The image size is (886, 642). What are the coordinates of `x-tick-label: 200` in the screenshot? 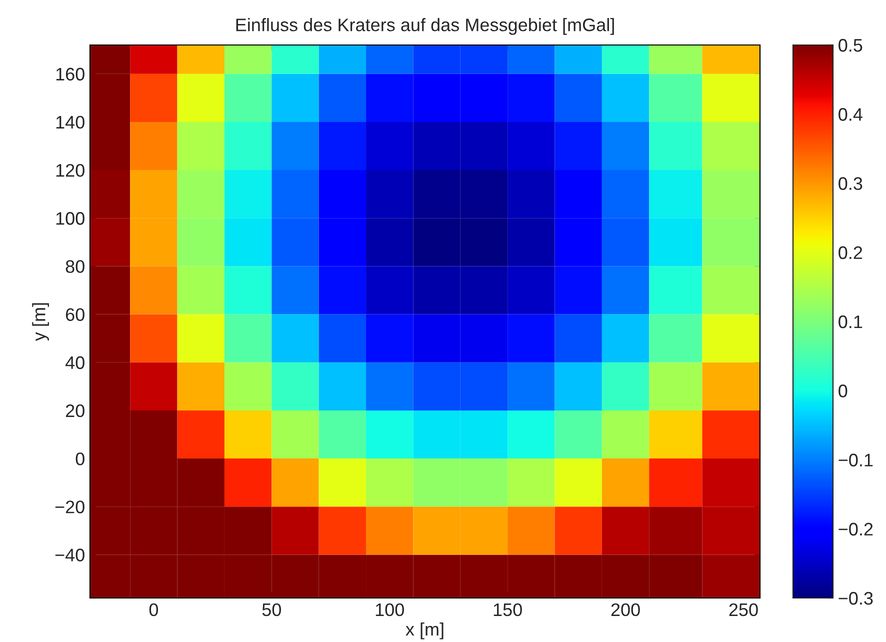 It's located at (625, 609).